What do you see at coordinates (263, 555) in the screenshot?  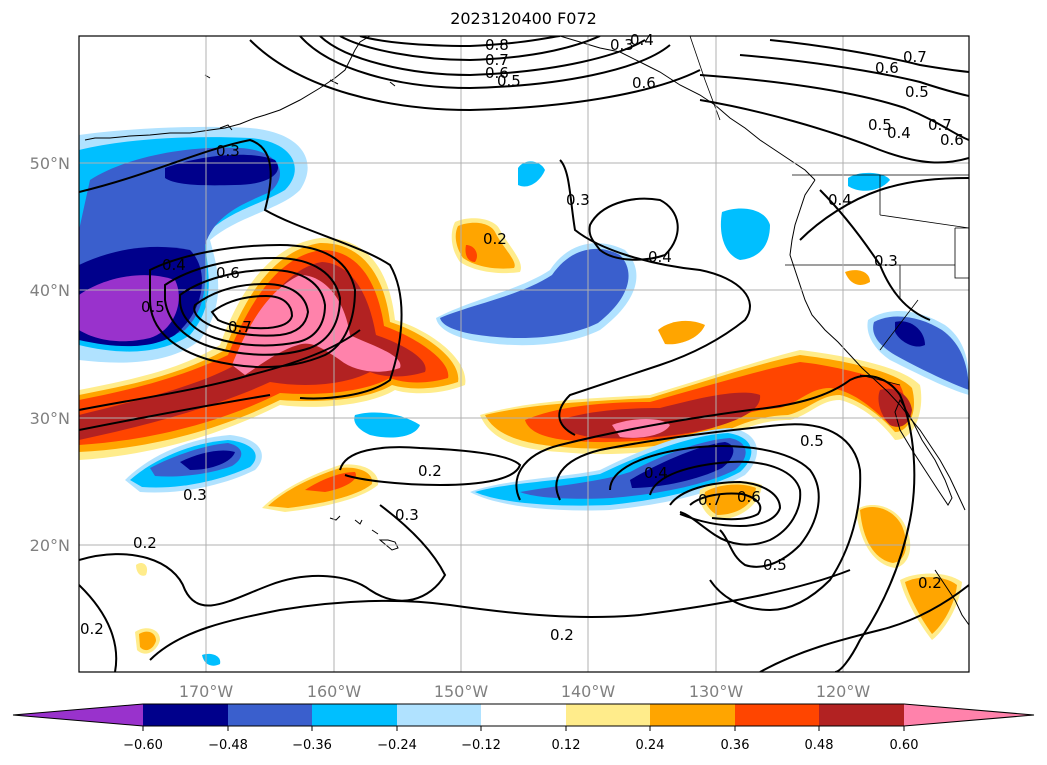 I see `contour-south-0.2` at bounding box center [263, 555].